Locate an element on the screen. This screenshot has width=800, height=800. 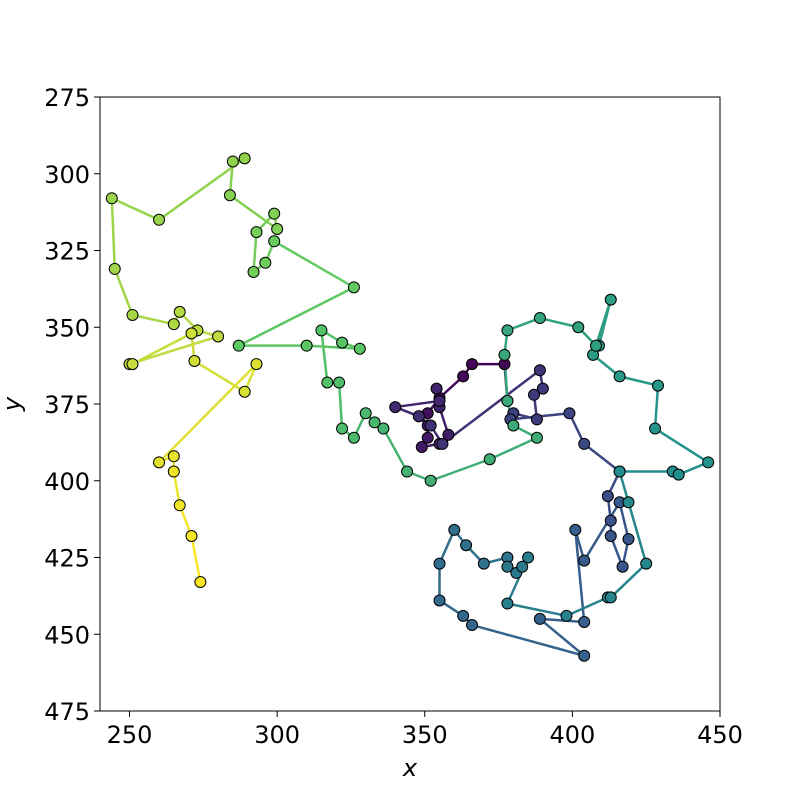
y-tick-label: 300 is located at coordinates (67, 175).